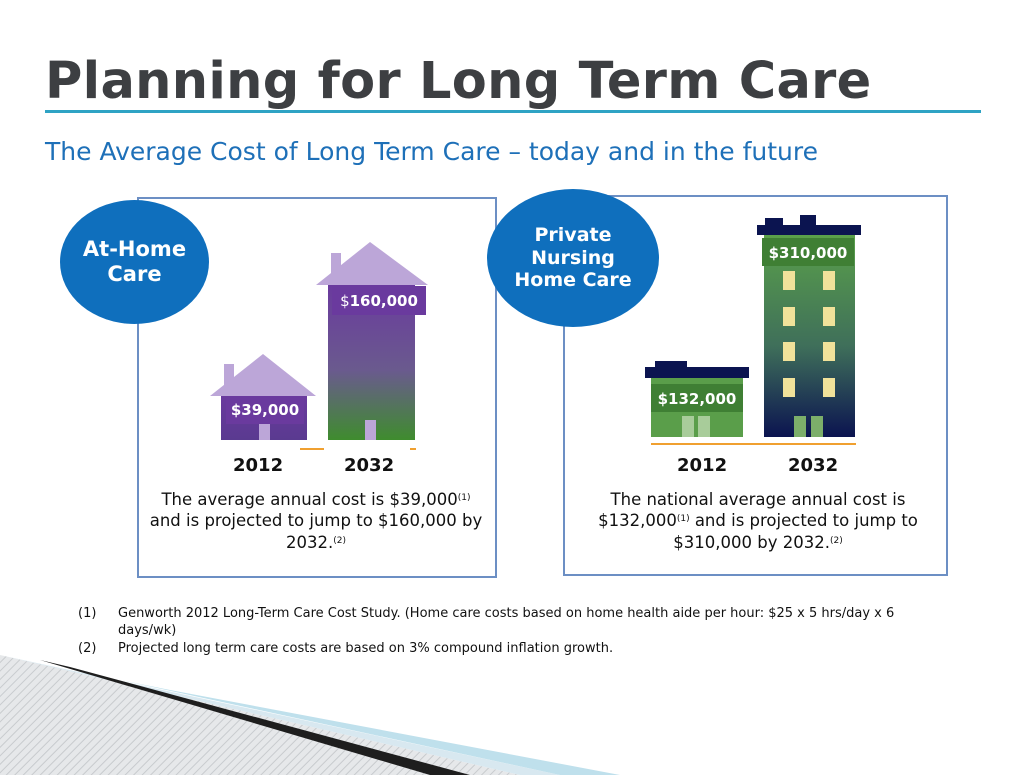 This screenshot has height=775, width=1024. What do you see at coordinates (809, 326) in the screenshot?
I see `nursing-home-2032-icon` at bounding box center [809, 326].